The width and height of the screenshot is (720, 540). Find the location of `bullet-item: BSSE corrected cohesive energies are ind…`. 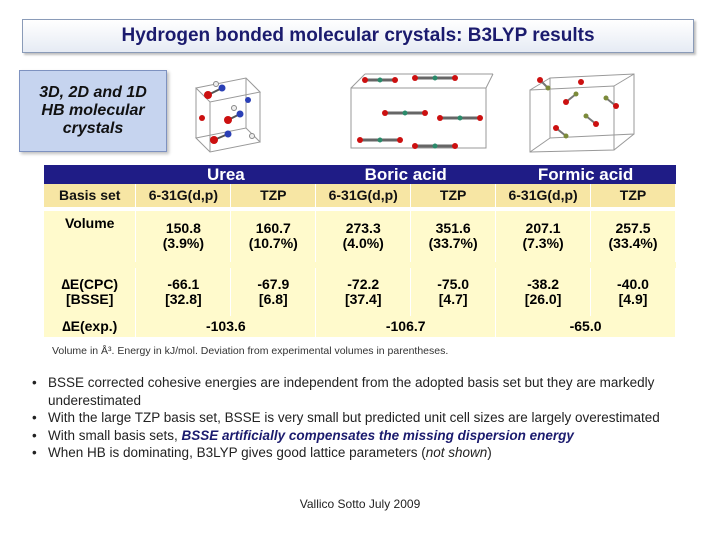

bullet-item: BSSE corrected cohesive energies are ind… is located at coordinates (362, 391).